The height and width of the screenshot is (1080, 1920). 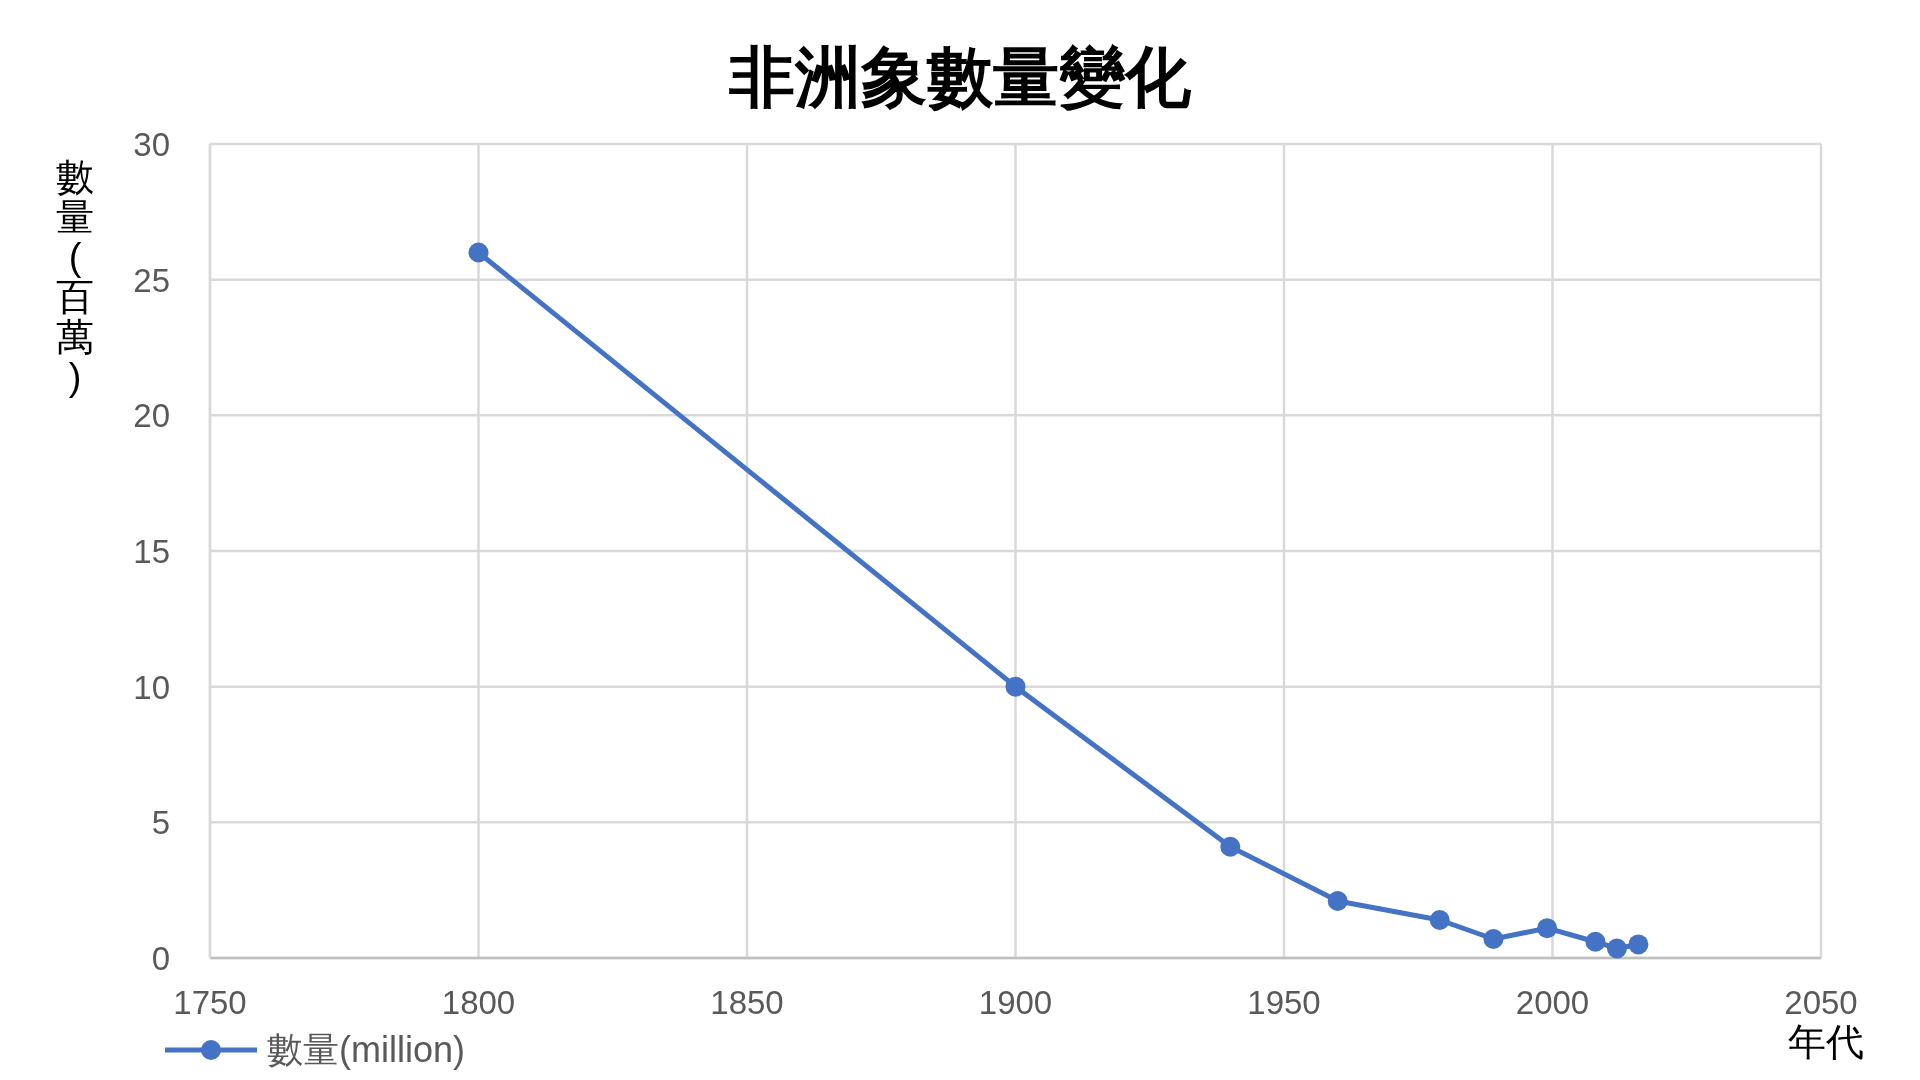 What do you see at coordinates (1284, 1002) in the screenshot?
I see `x-tick-label: 1950` at bounding box center [1284, 1002].